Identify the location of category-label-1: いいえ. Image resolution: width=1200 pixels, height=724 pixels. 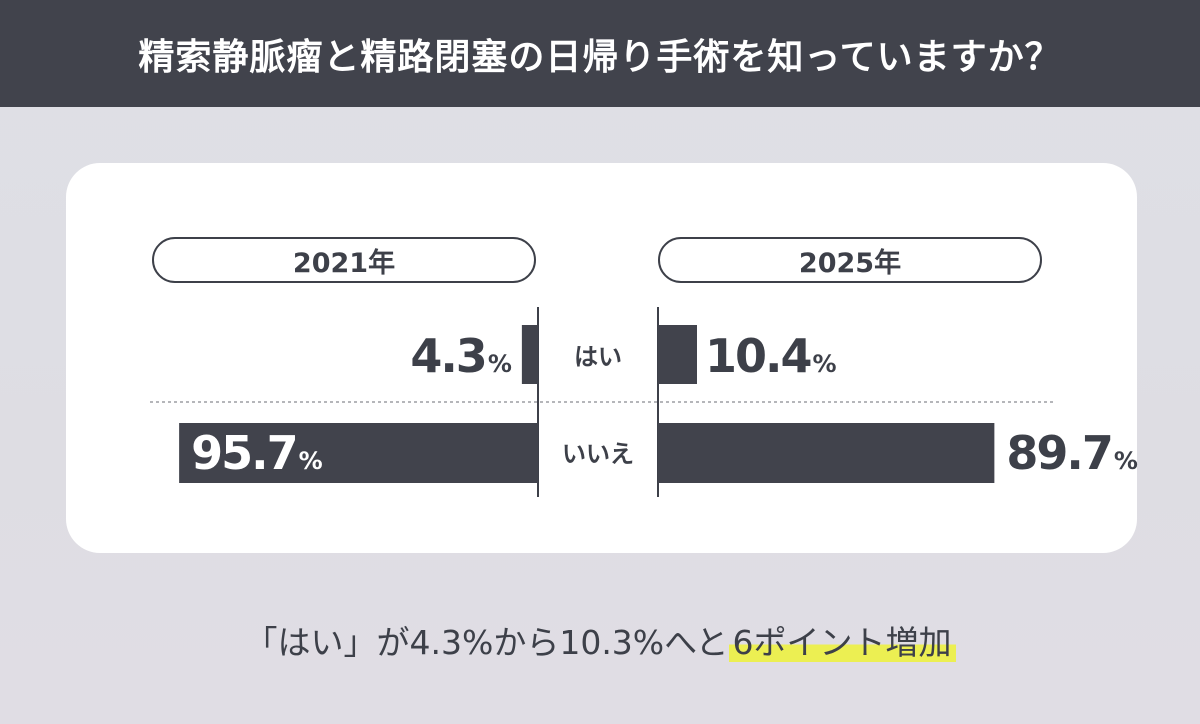
(598, 454).